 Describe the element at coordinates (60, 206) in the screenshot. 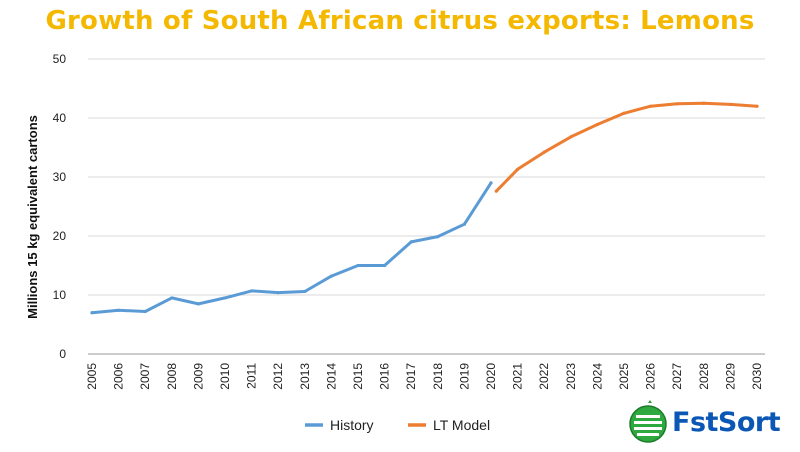

I see `y-tick-labels: 0 10 20 30 40 50` at that location.